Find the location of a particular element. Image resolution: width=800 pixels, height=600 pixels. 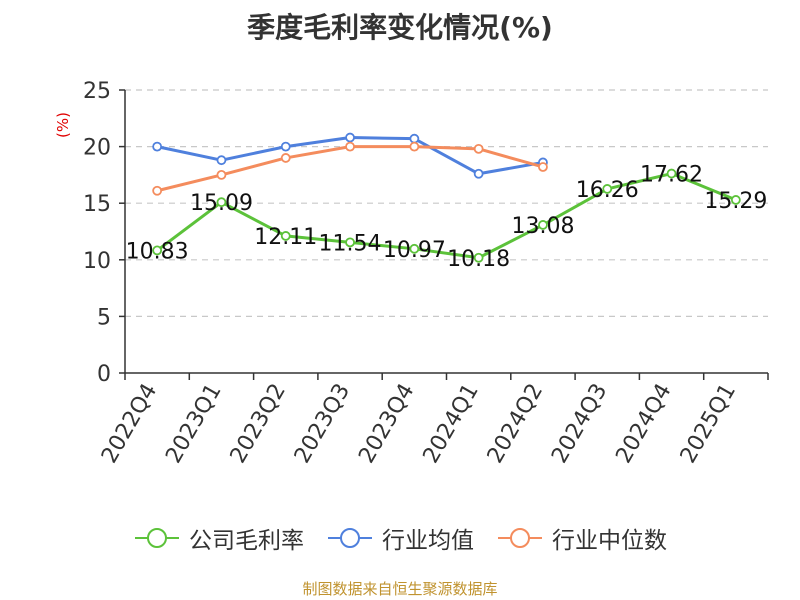

legend-item-industry-median: 行业中位数 is located at coordinates (581, 538).